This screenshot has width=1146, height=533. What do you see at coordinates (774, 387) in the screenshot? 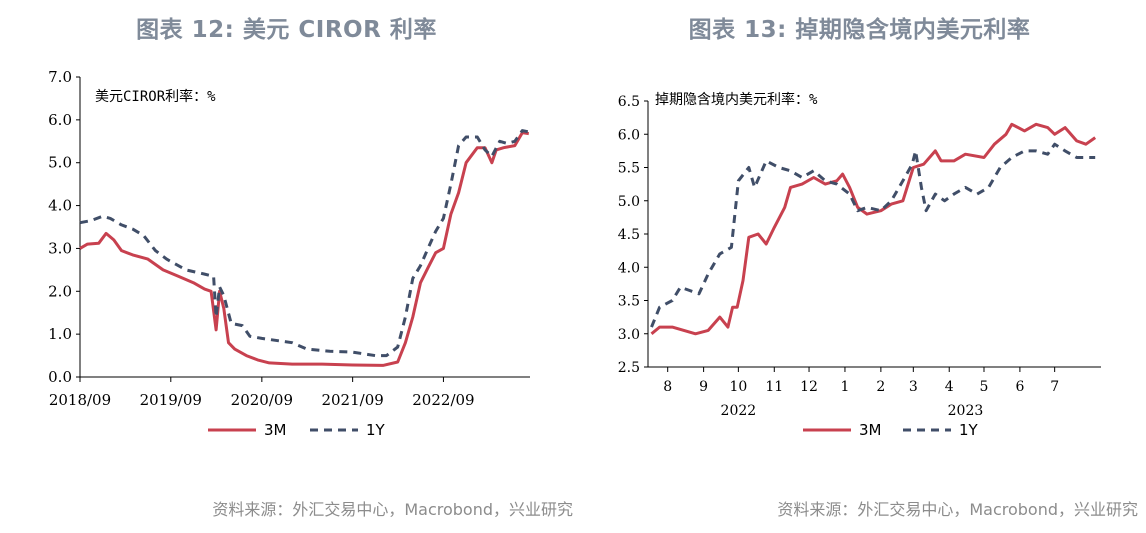
I see `x-tick-label: 11` at bounding box center [774, 387].